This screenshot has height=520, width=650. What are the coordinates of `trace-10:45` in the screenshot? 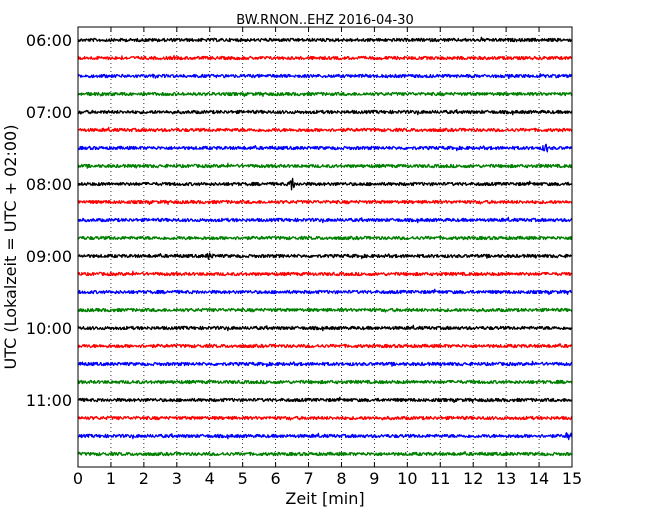 It's located at (325, 382).